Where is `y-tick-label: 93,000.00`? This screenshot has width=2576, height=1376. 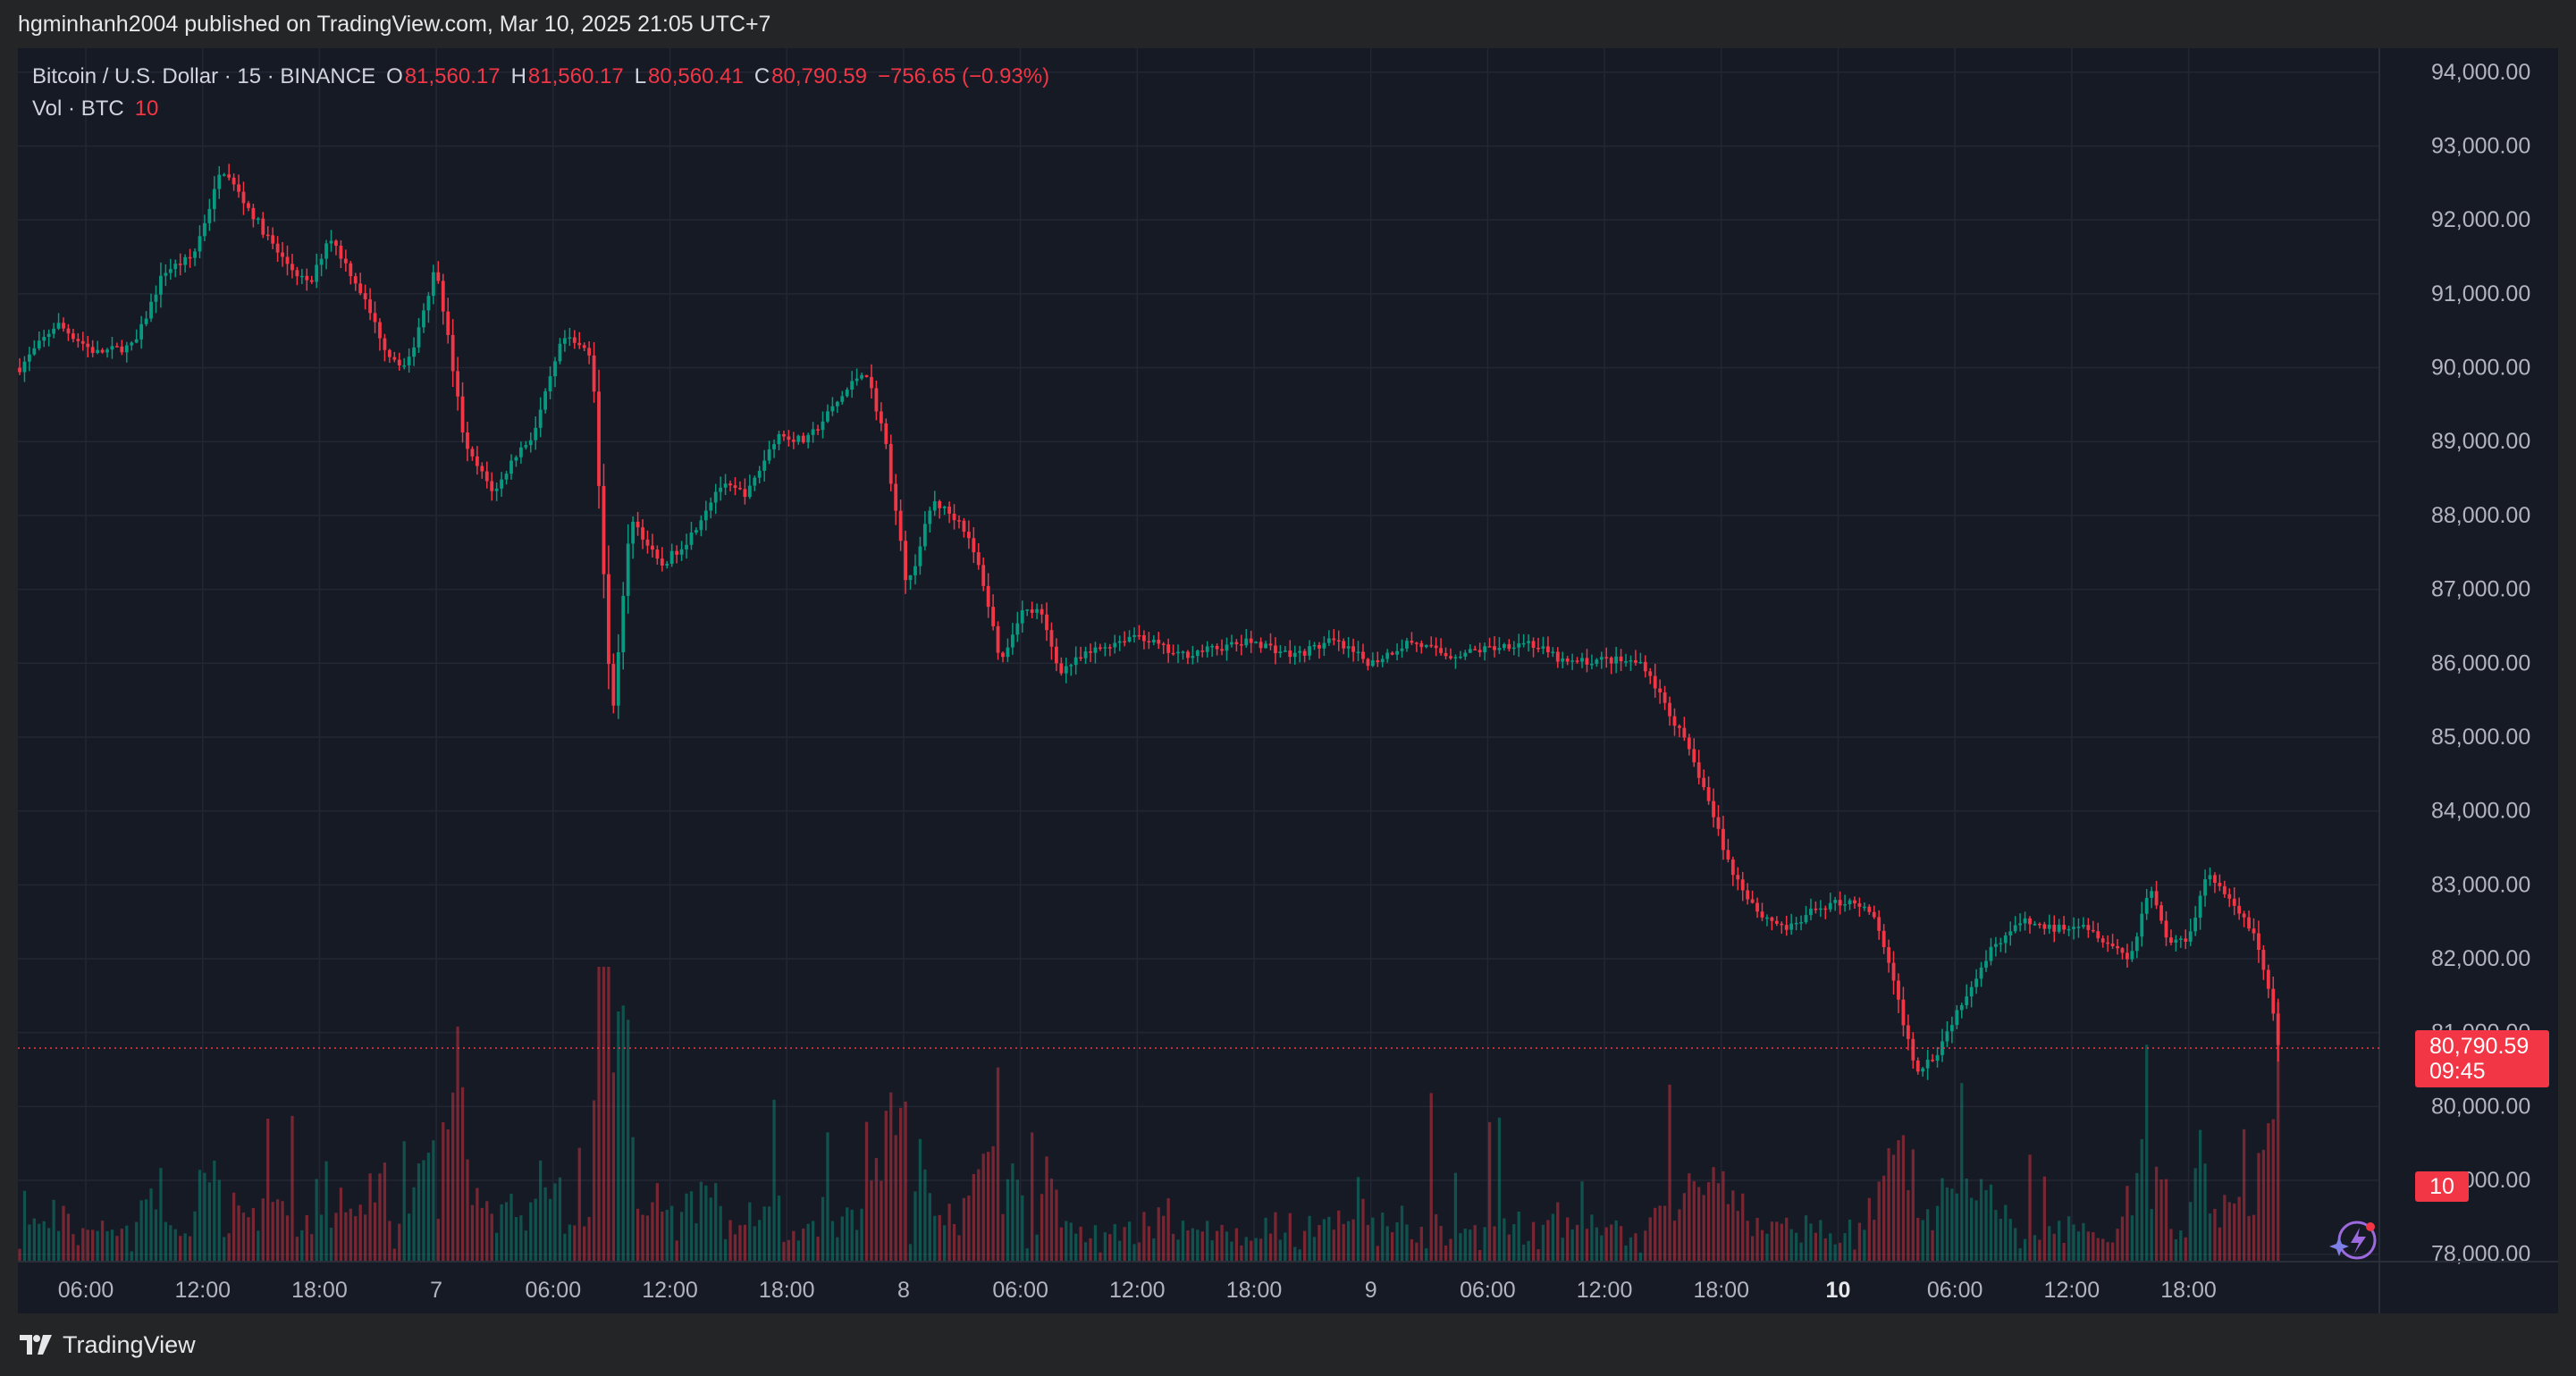
y-tick-label: 93,000.00 is located at coordinates (2480, 145).